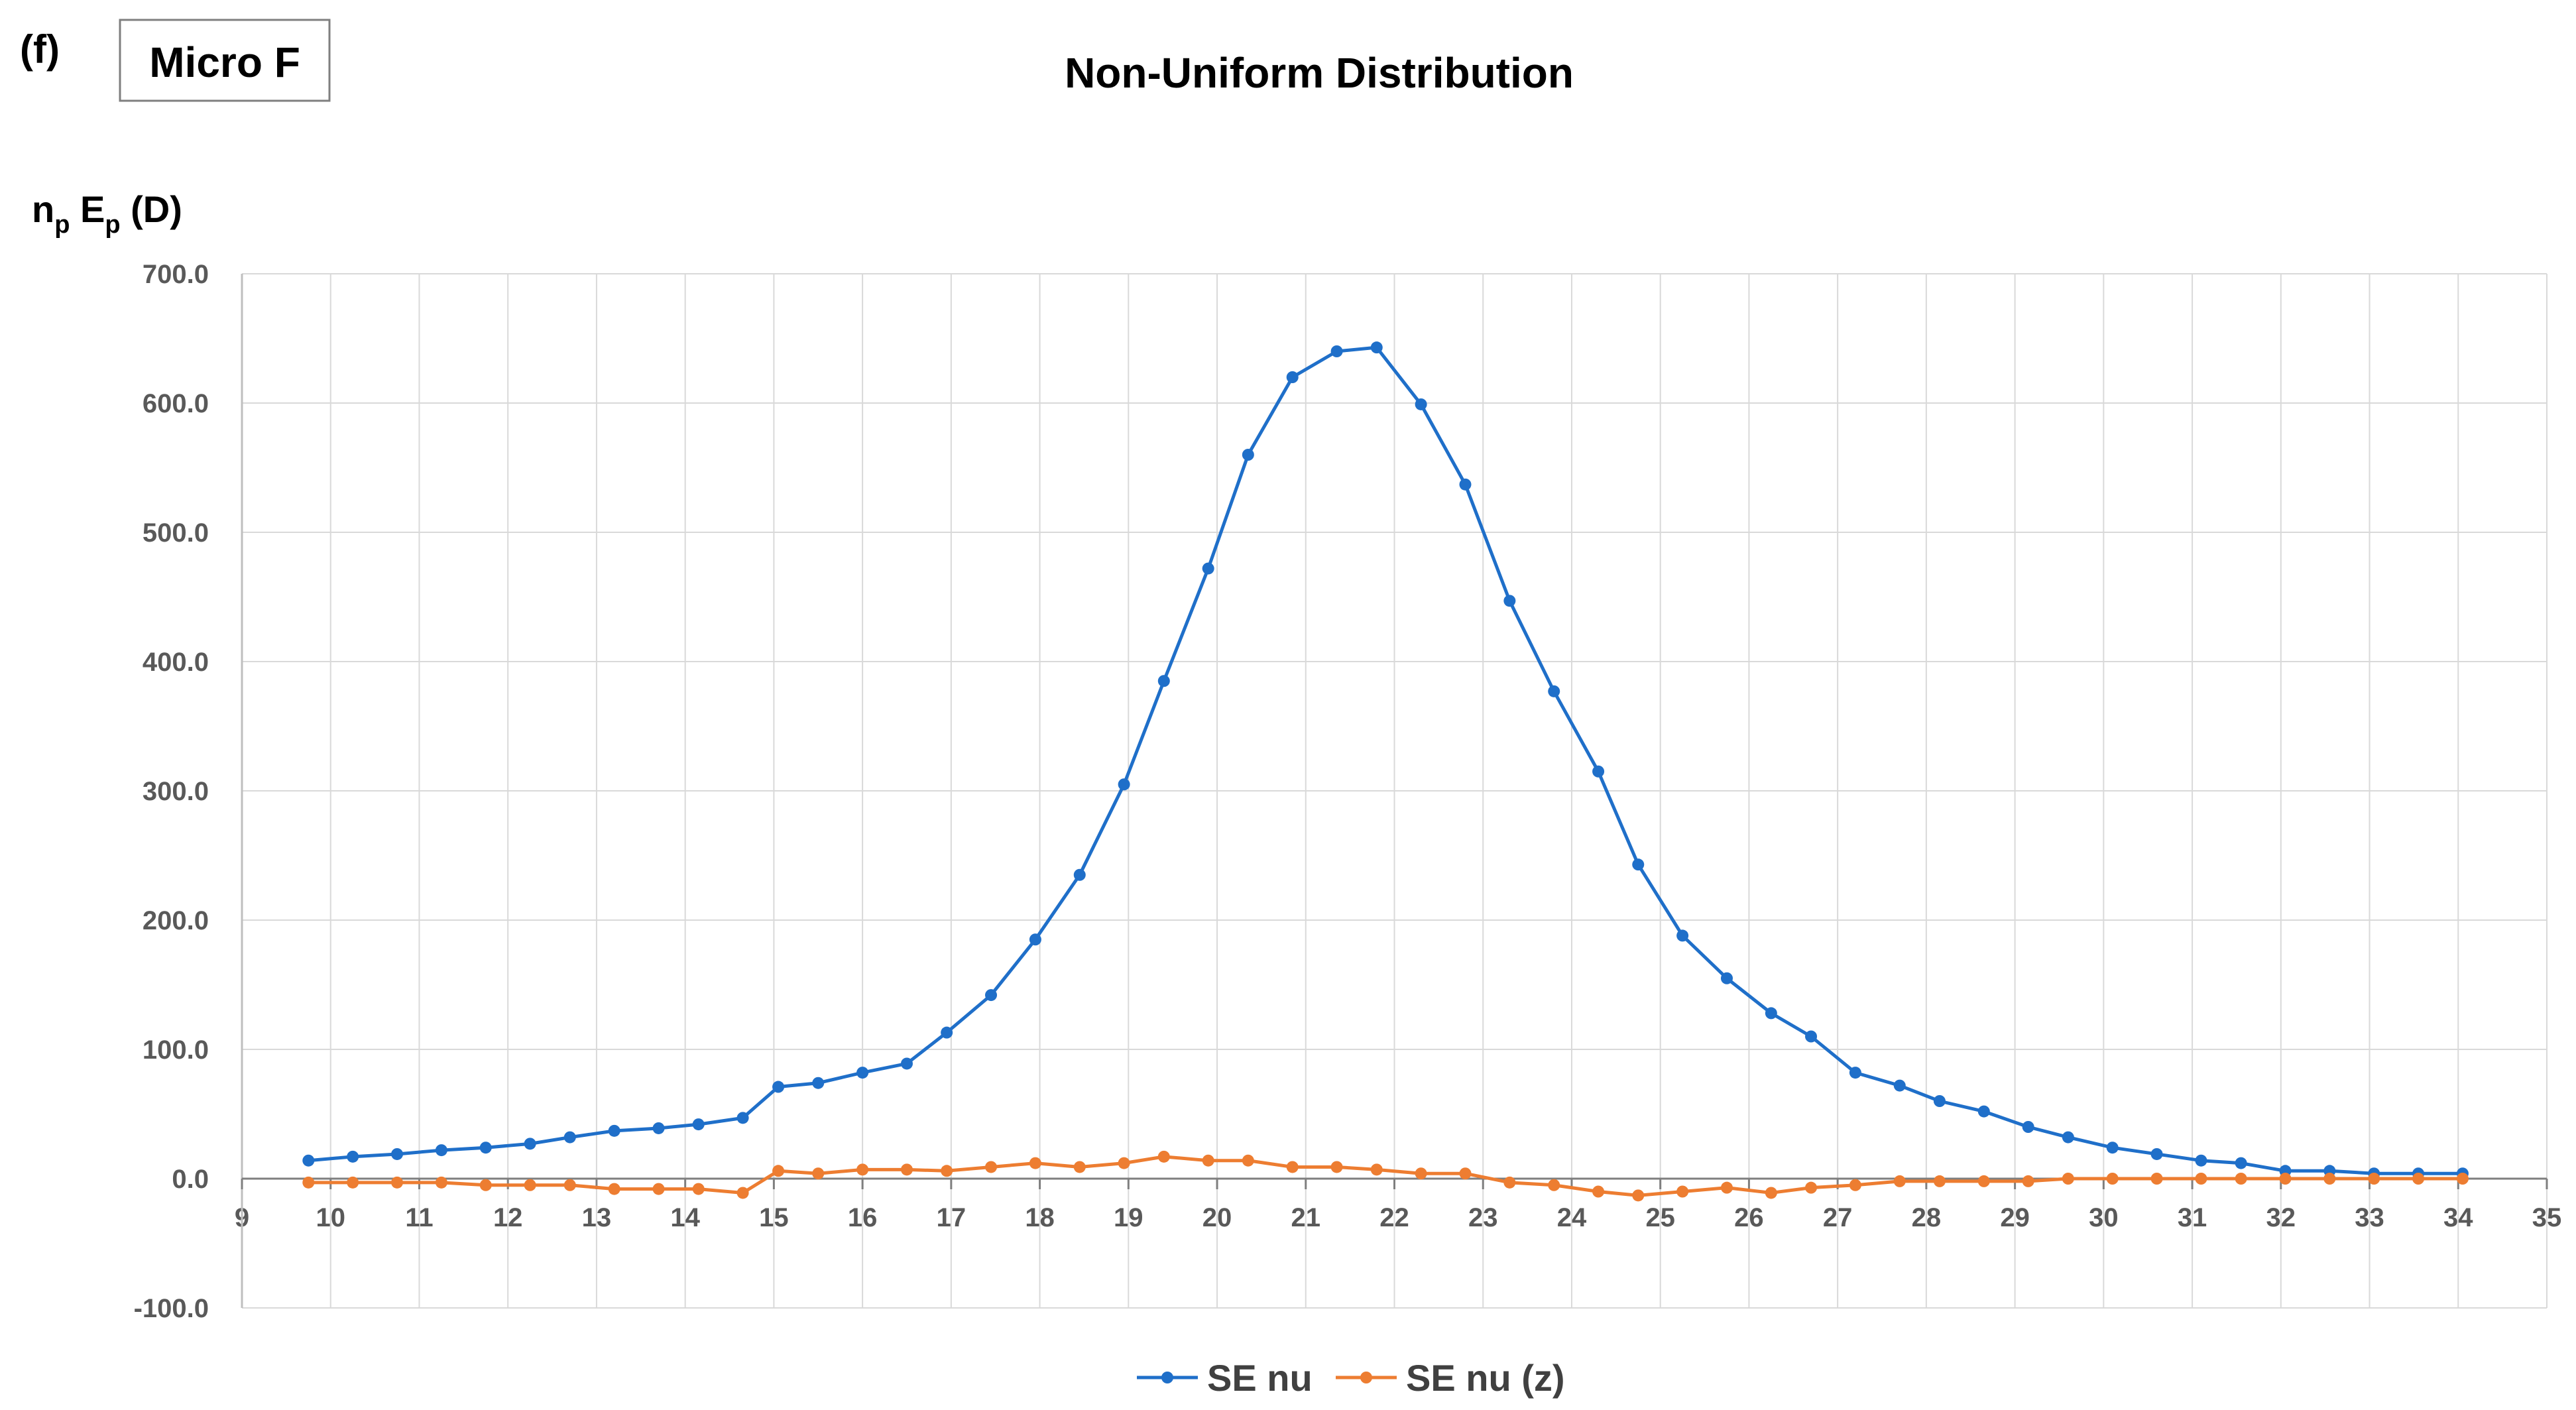  I want to click on y-tick-label: 700.0, so click(176, 274).